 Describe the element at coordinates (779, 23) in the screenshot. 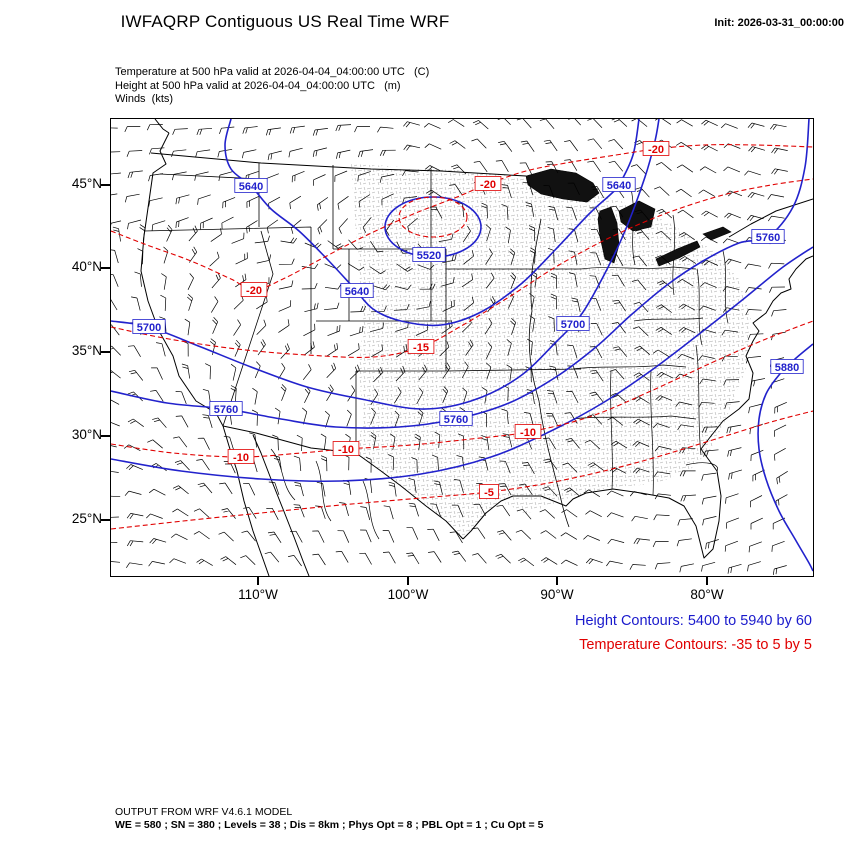

I see `init-timestamp: Init: 2026-03-31_00:00:00` at that location.